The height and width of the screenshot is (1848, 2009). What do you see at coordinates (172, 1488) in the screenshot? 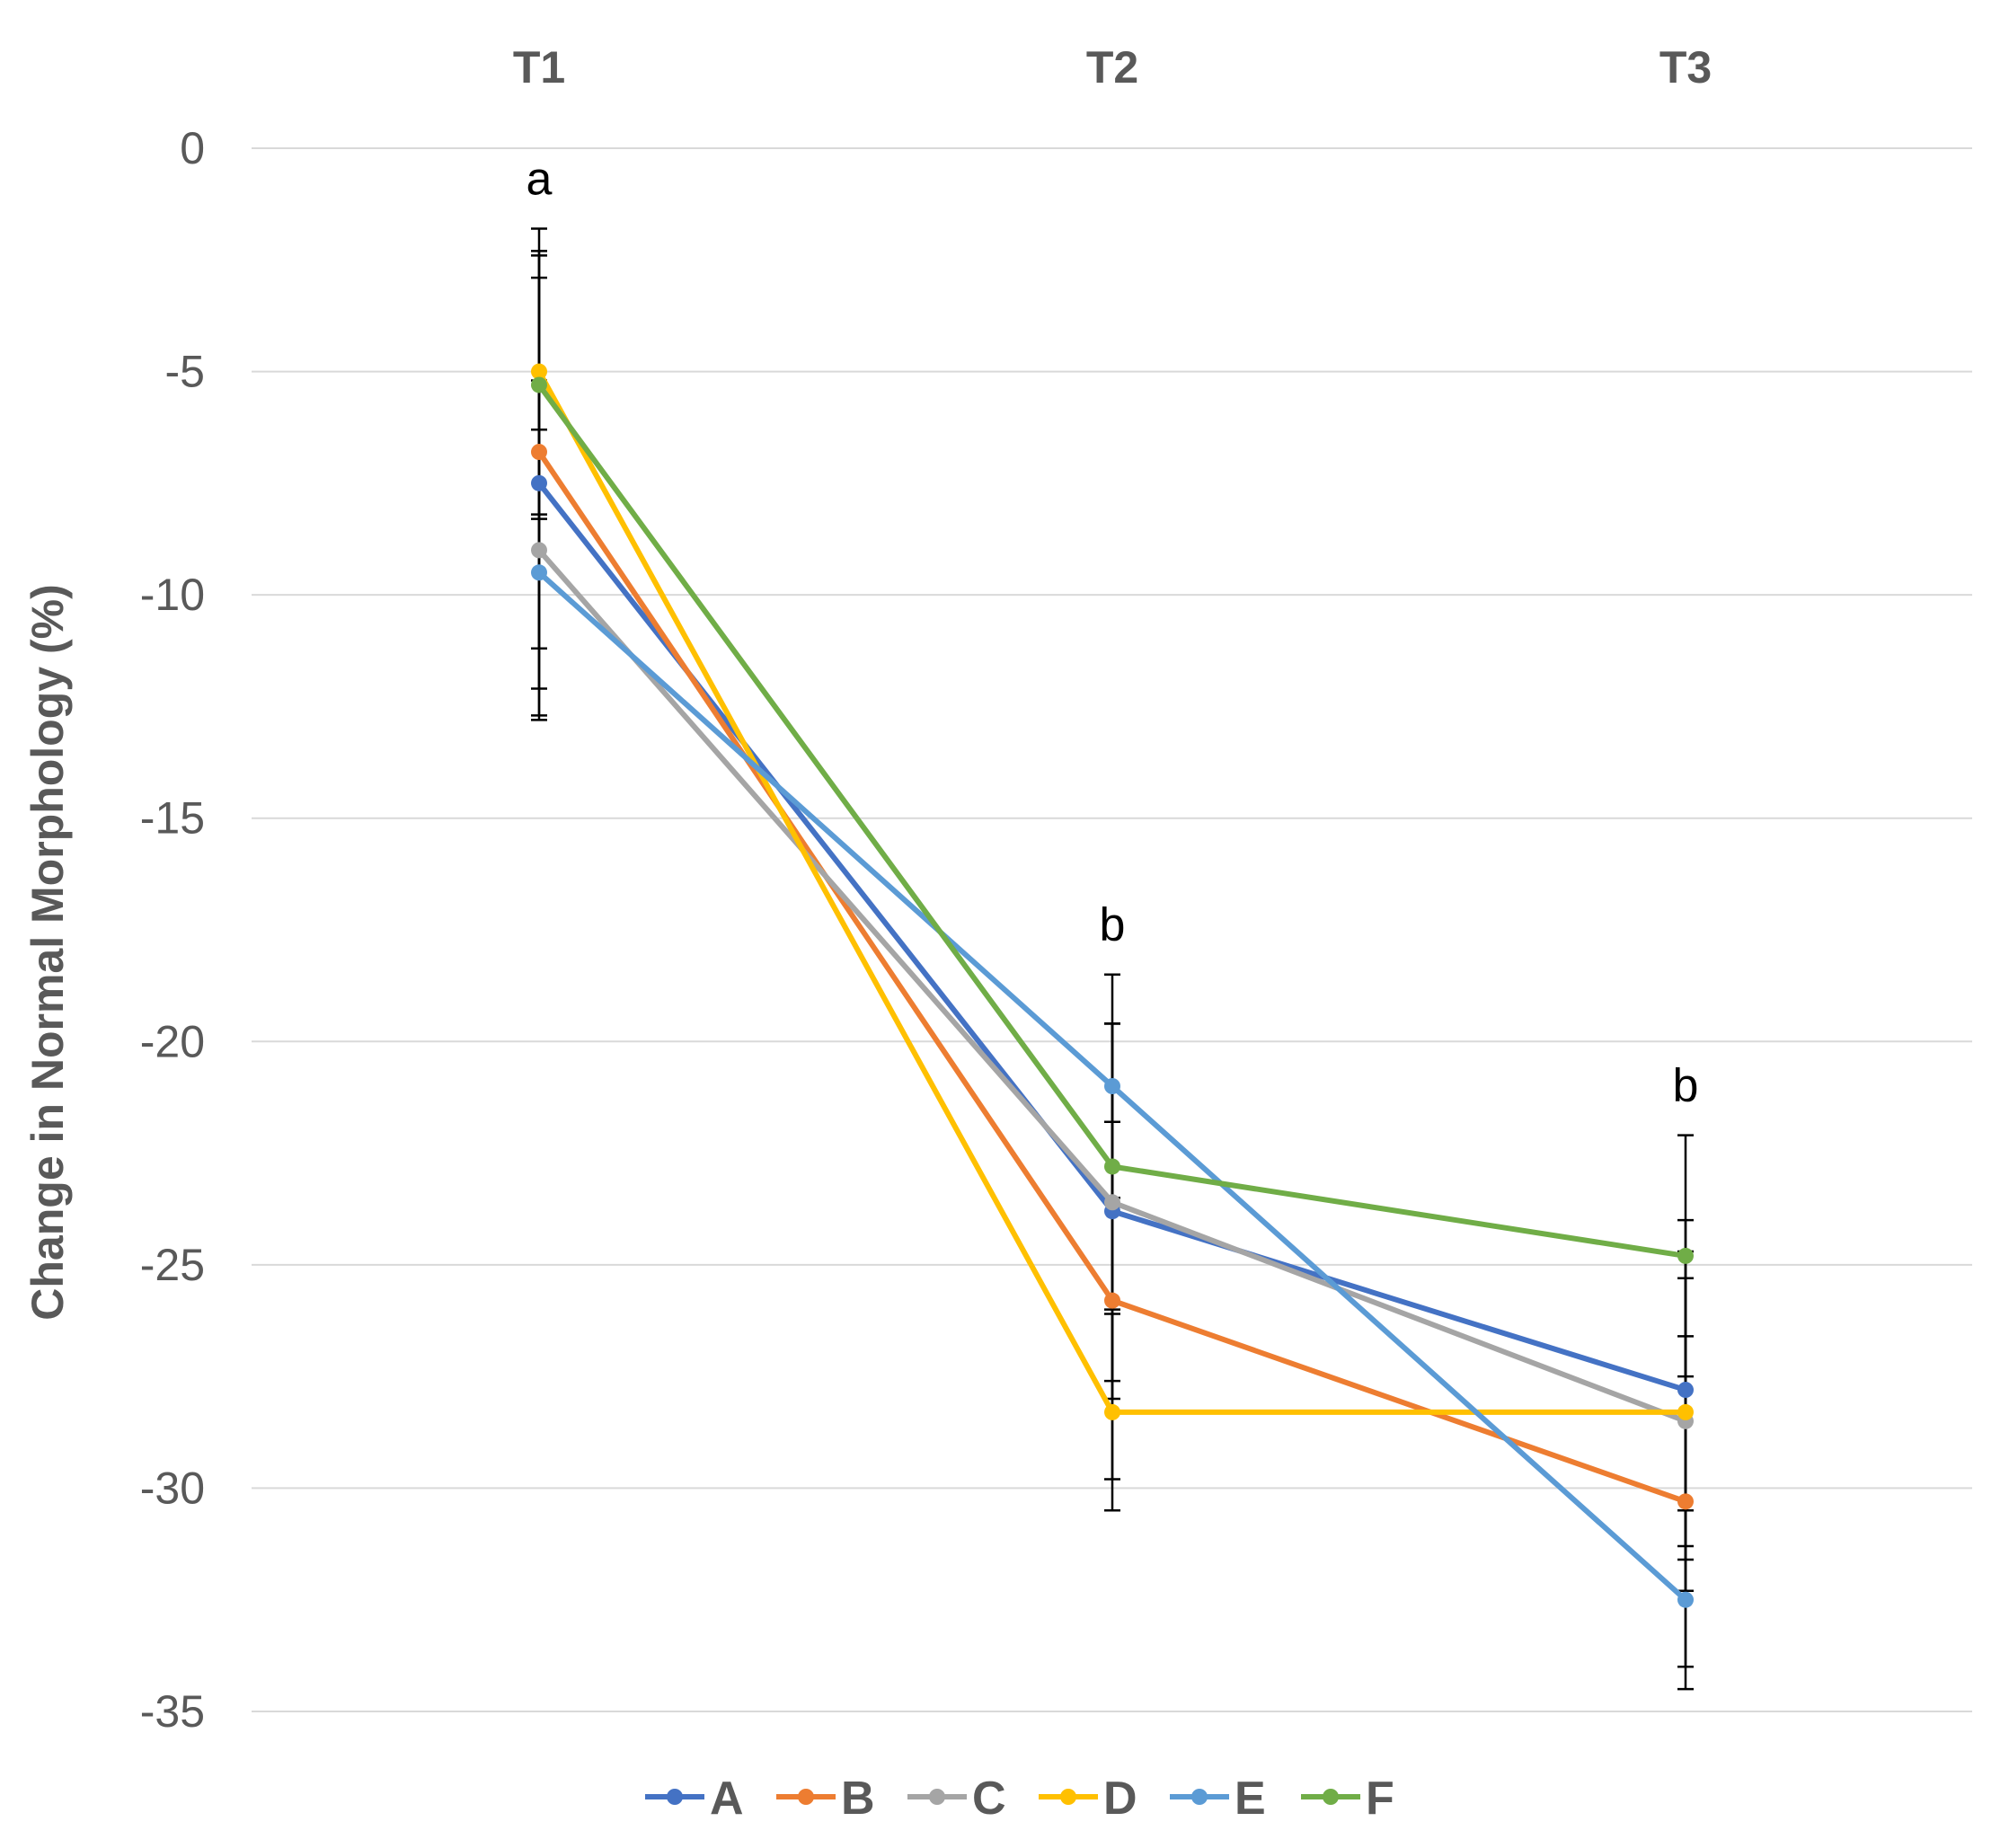
I see `y-tick-label: -30` at bounding box center [172, 1488].